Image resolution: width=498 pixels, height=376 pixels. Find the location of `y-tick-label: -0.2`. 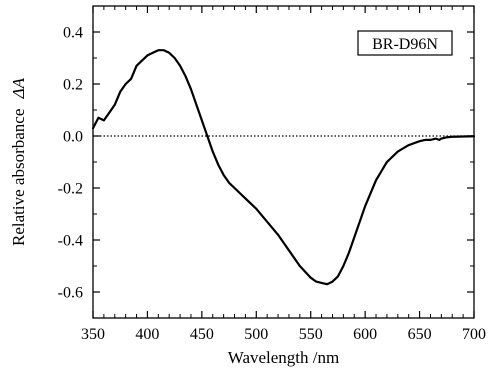

y-tick-label: -0.2 is located at coordinates (70, 189).